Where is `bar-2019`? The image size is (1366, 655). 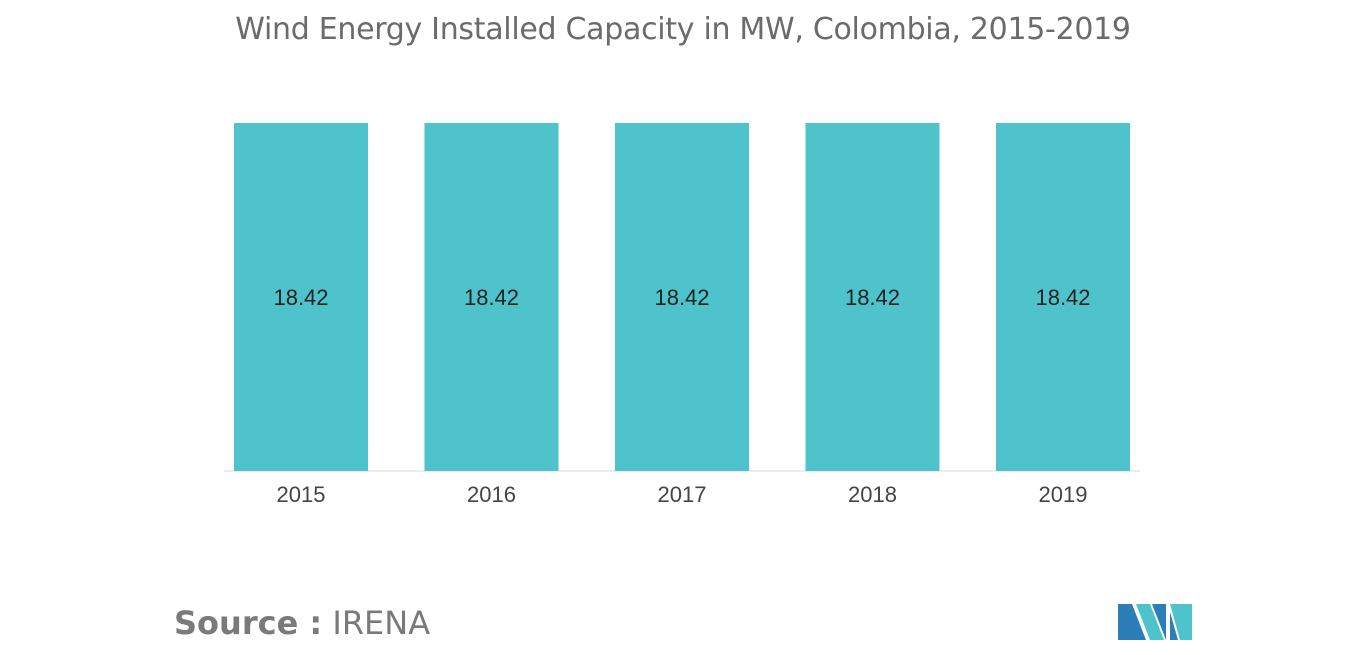
bar-2019 is located at coordinates (1063, 297).